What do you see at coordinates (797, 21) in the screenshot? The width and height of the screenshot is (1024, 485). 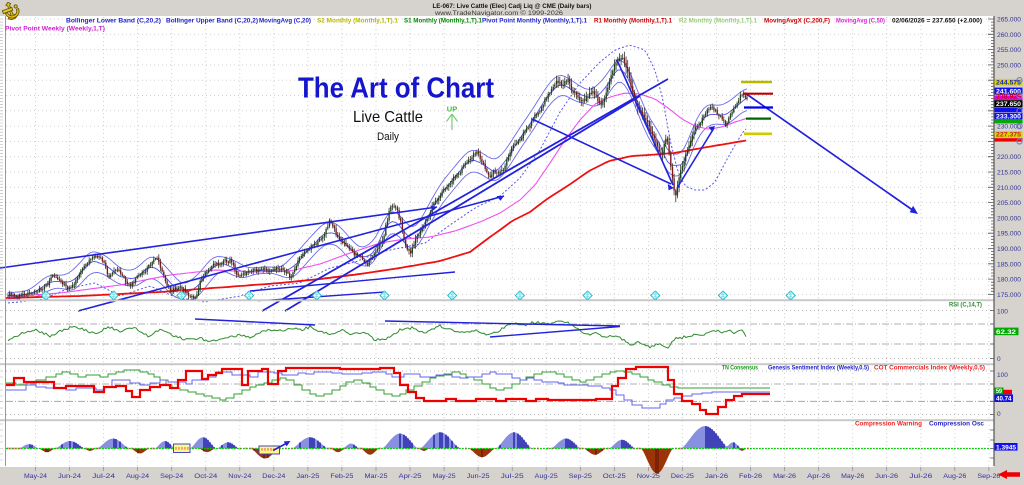 I see `svg-text: MovingAvgX (C,200,F)` at bounding box center [797, 21].